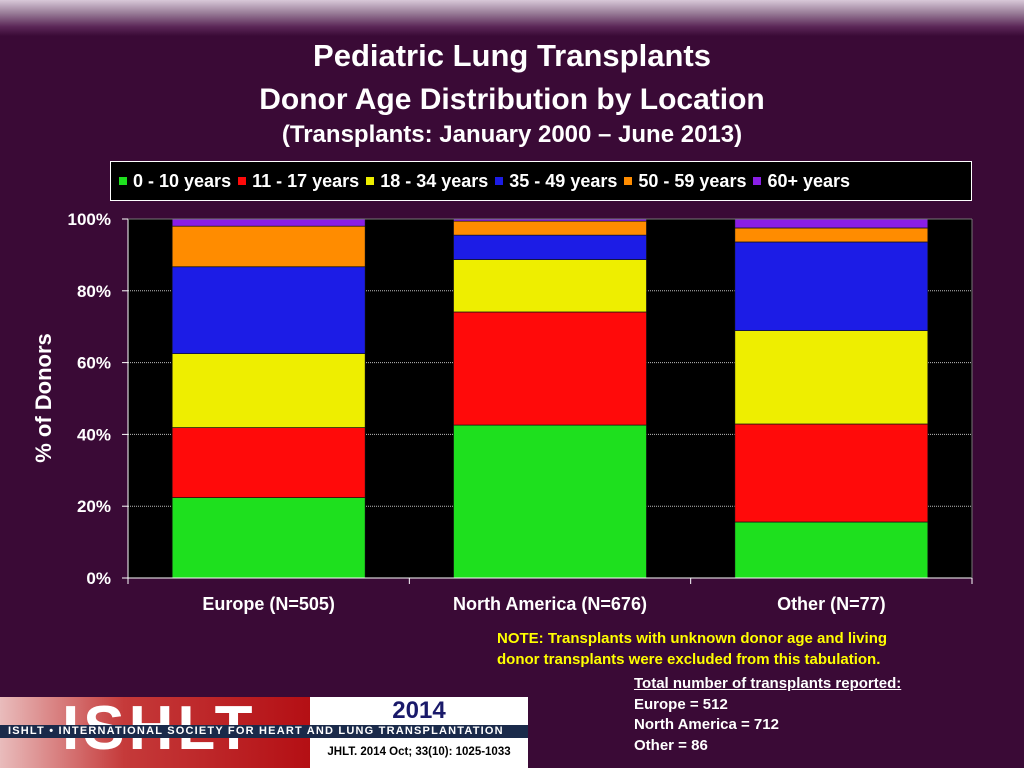  Describe the element at coordinates (94, 434) in the screenshot. I see `y-tick-label: 40%` at that location.